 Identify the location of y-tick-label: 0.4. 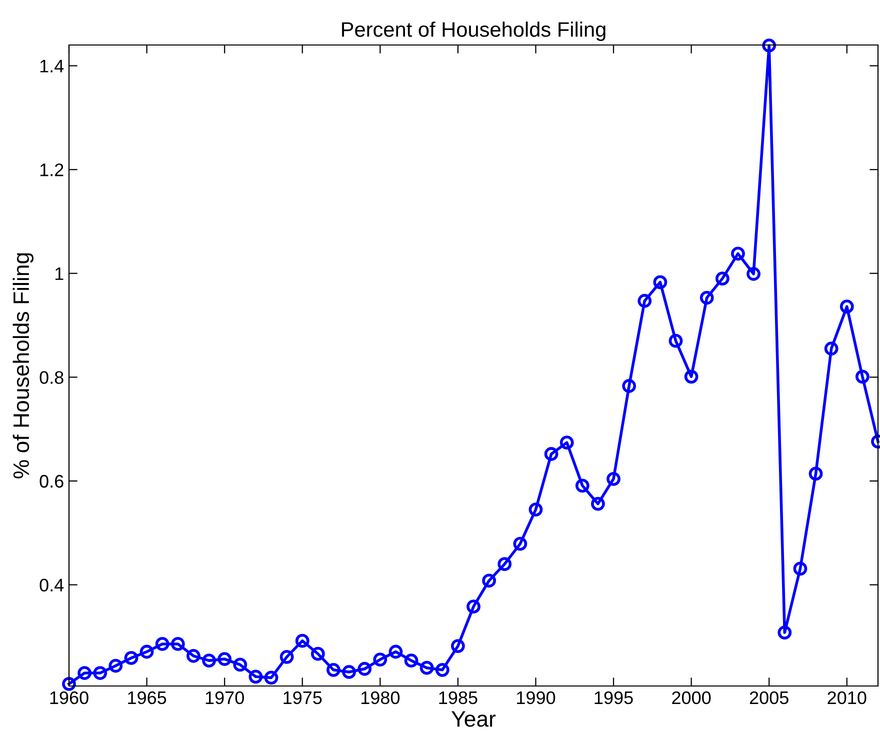
(52, 585).